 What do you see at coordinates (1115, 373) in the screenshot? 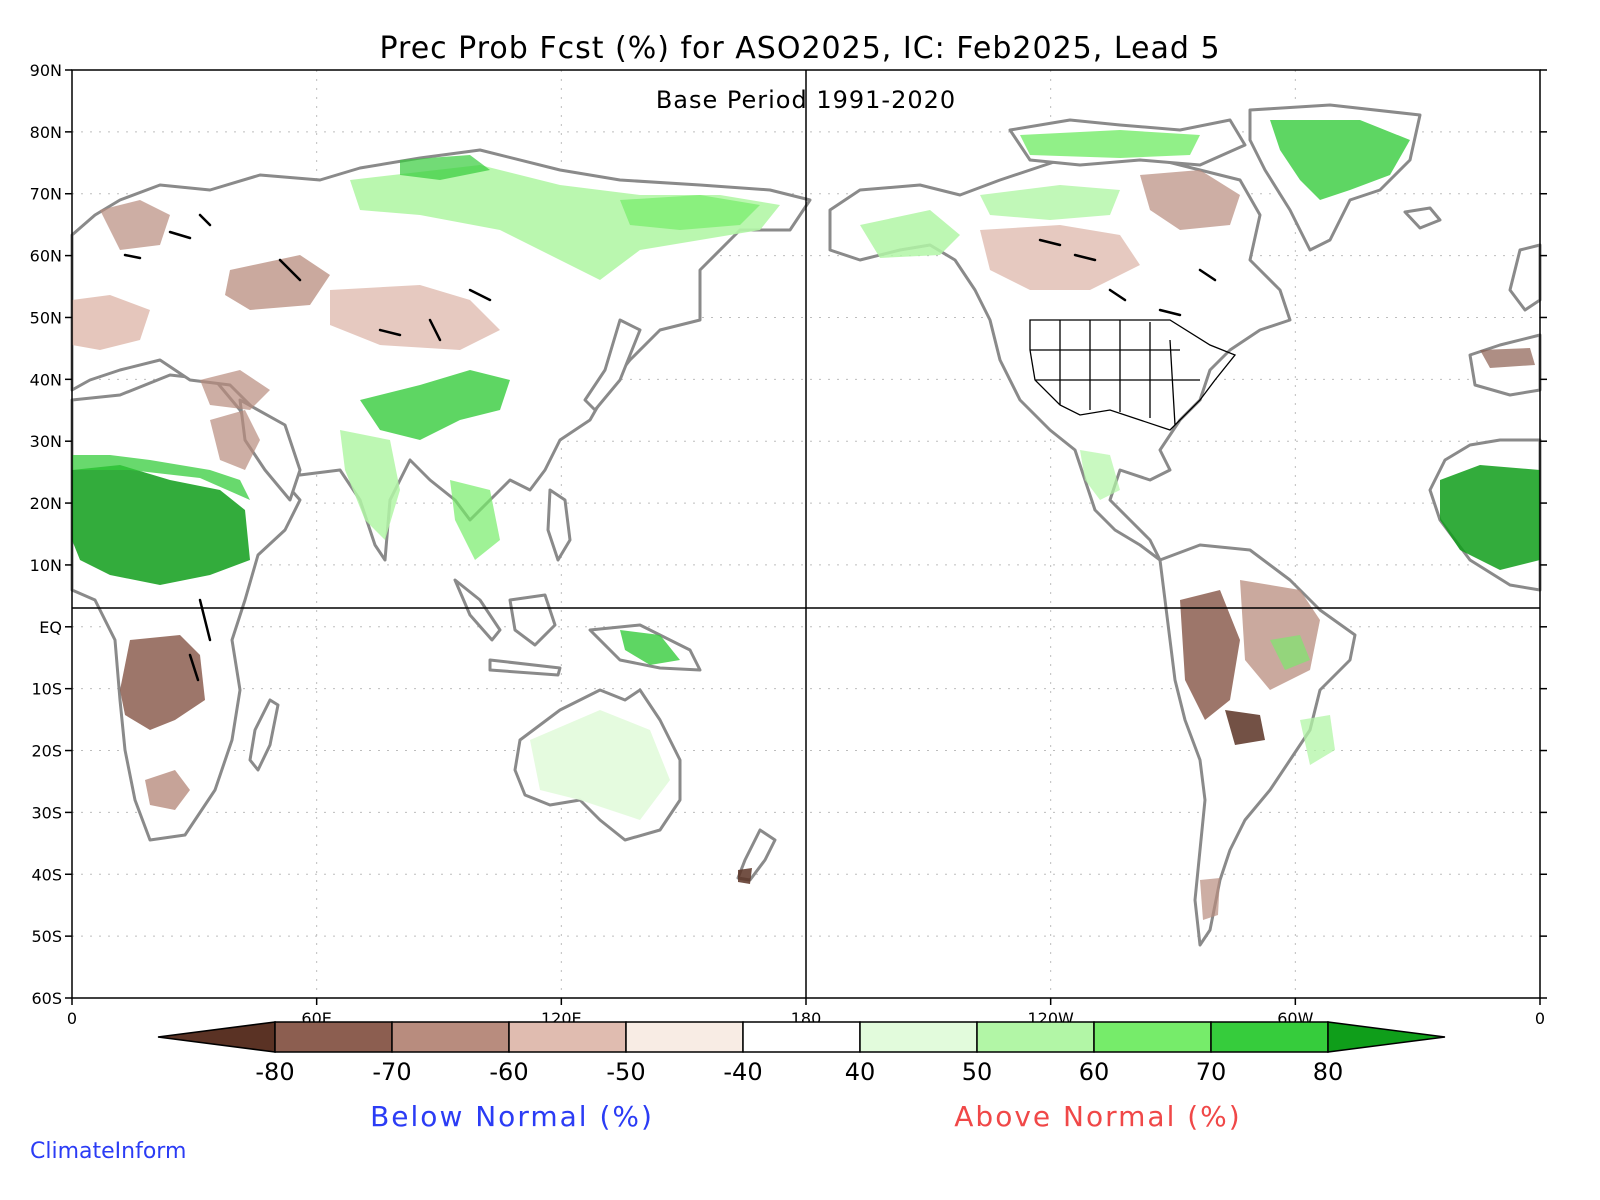
I see `us-interior-borders` at bounding box center [1115, 373].